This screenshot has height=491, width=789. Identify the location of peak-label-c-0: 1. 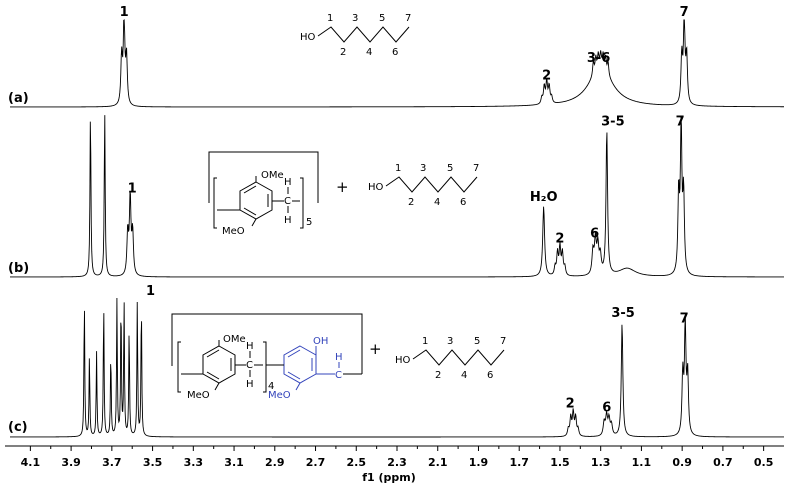
(150, 291).